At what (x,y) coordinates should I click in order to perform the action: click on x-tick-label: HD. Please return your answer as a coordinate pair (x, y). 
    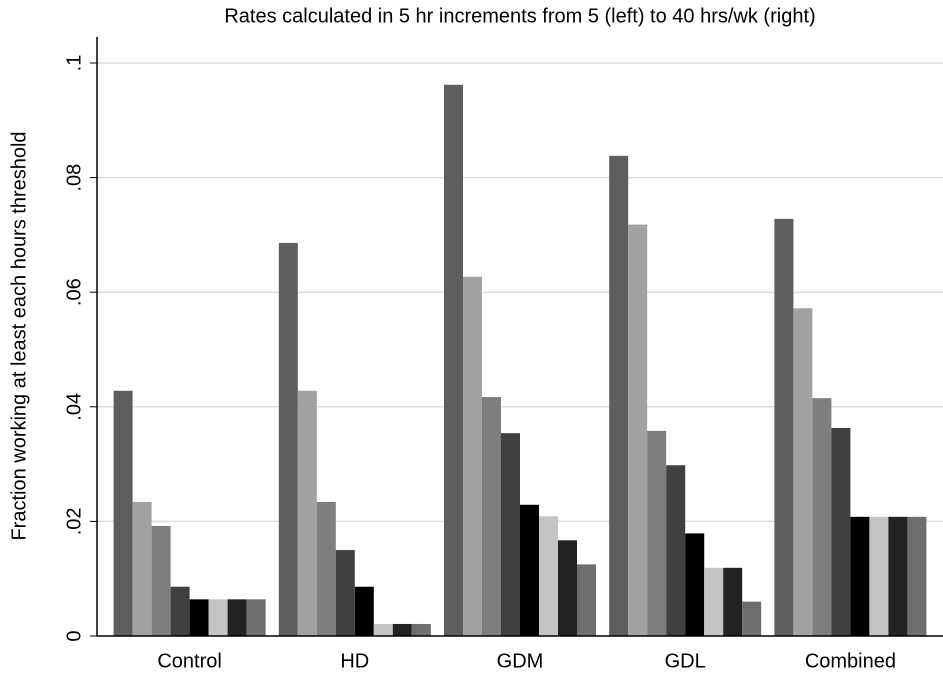
    Looking at the image, I should click on (354, 661).